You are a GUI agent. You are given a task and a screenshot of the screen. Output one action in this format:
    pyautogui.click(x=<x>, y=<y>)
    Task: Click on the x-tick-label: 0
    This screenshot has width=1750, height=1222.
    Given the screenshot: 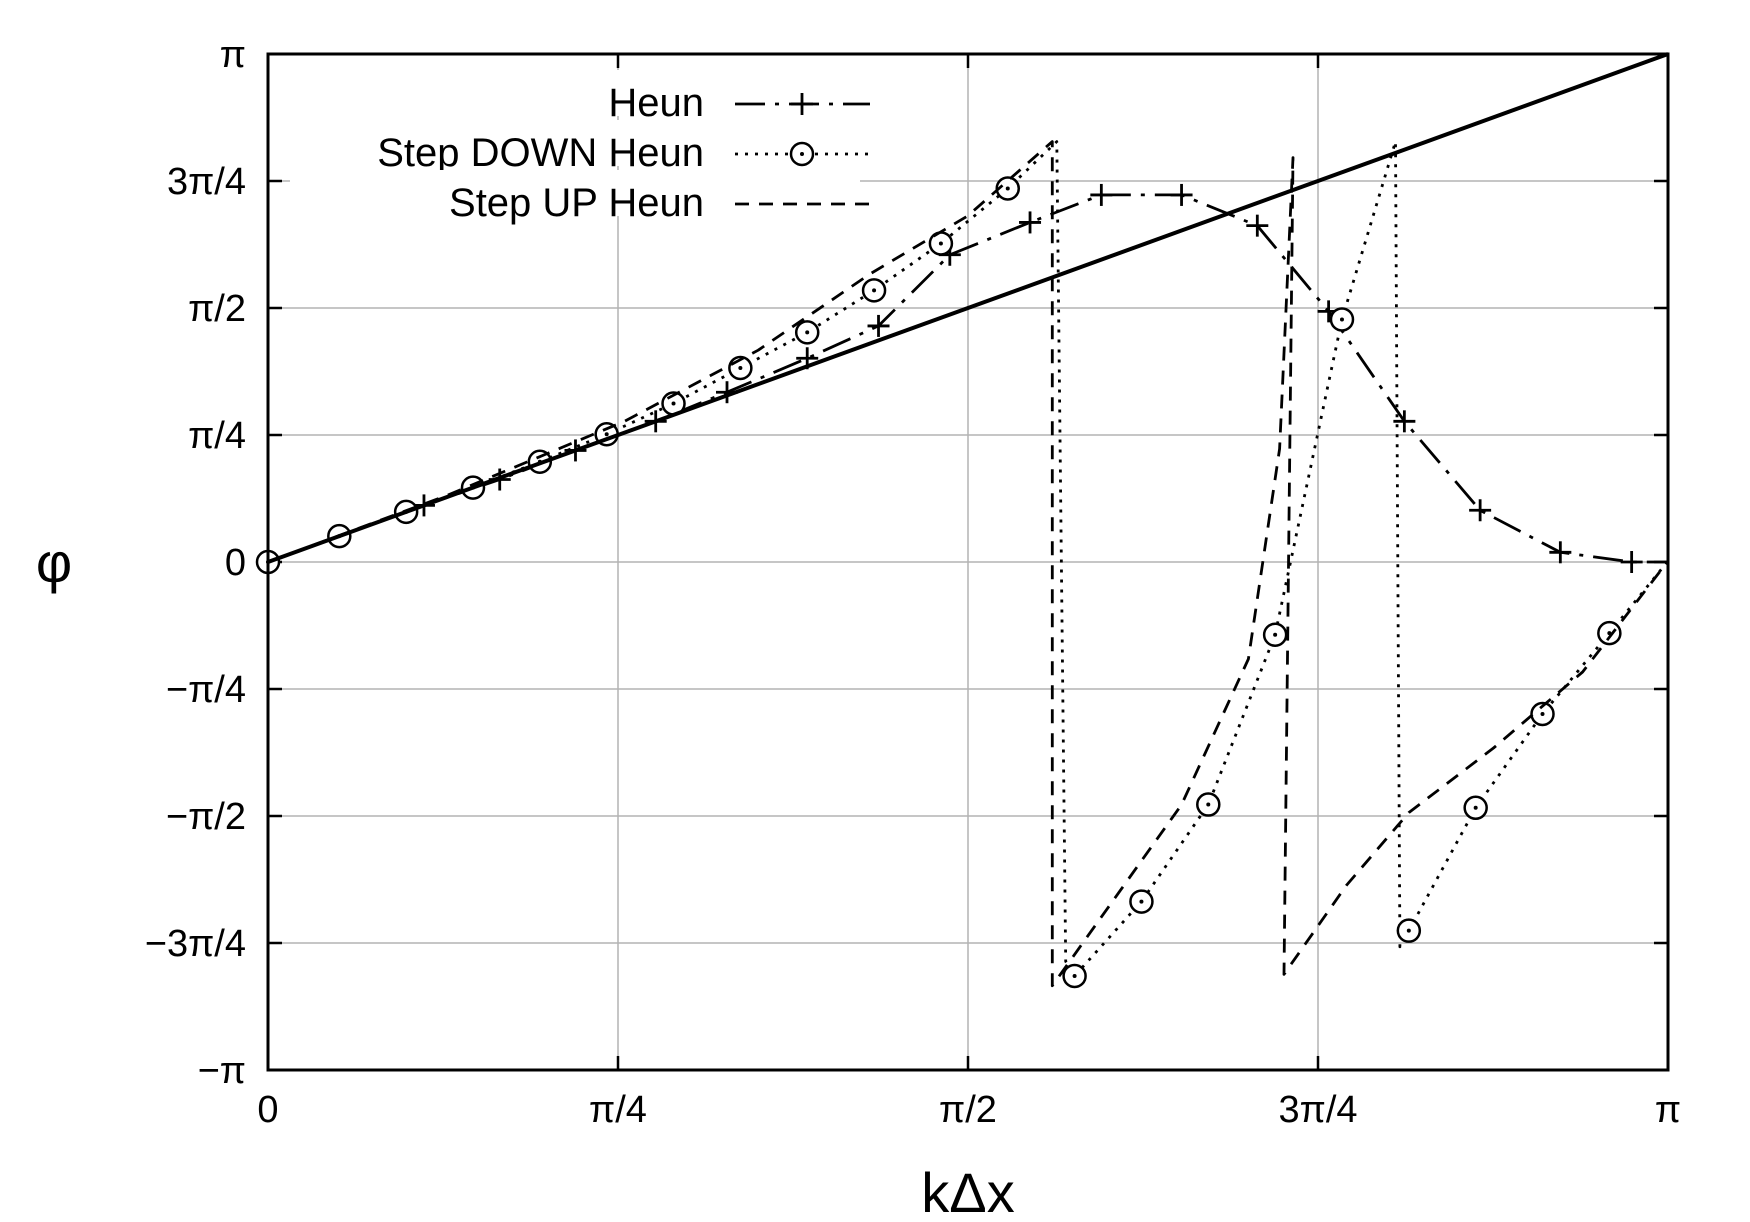 What is the action you would take?
    pyautogui.click(x=267, y=1110)
    